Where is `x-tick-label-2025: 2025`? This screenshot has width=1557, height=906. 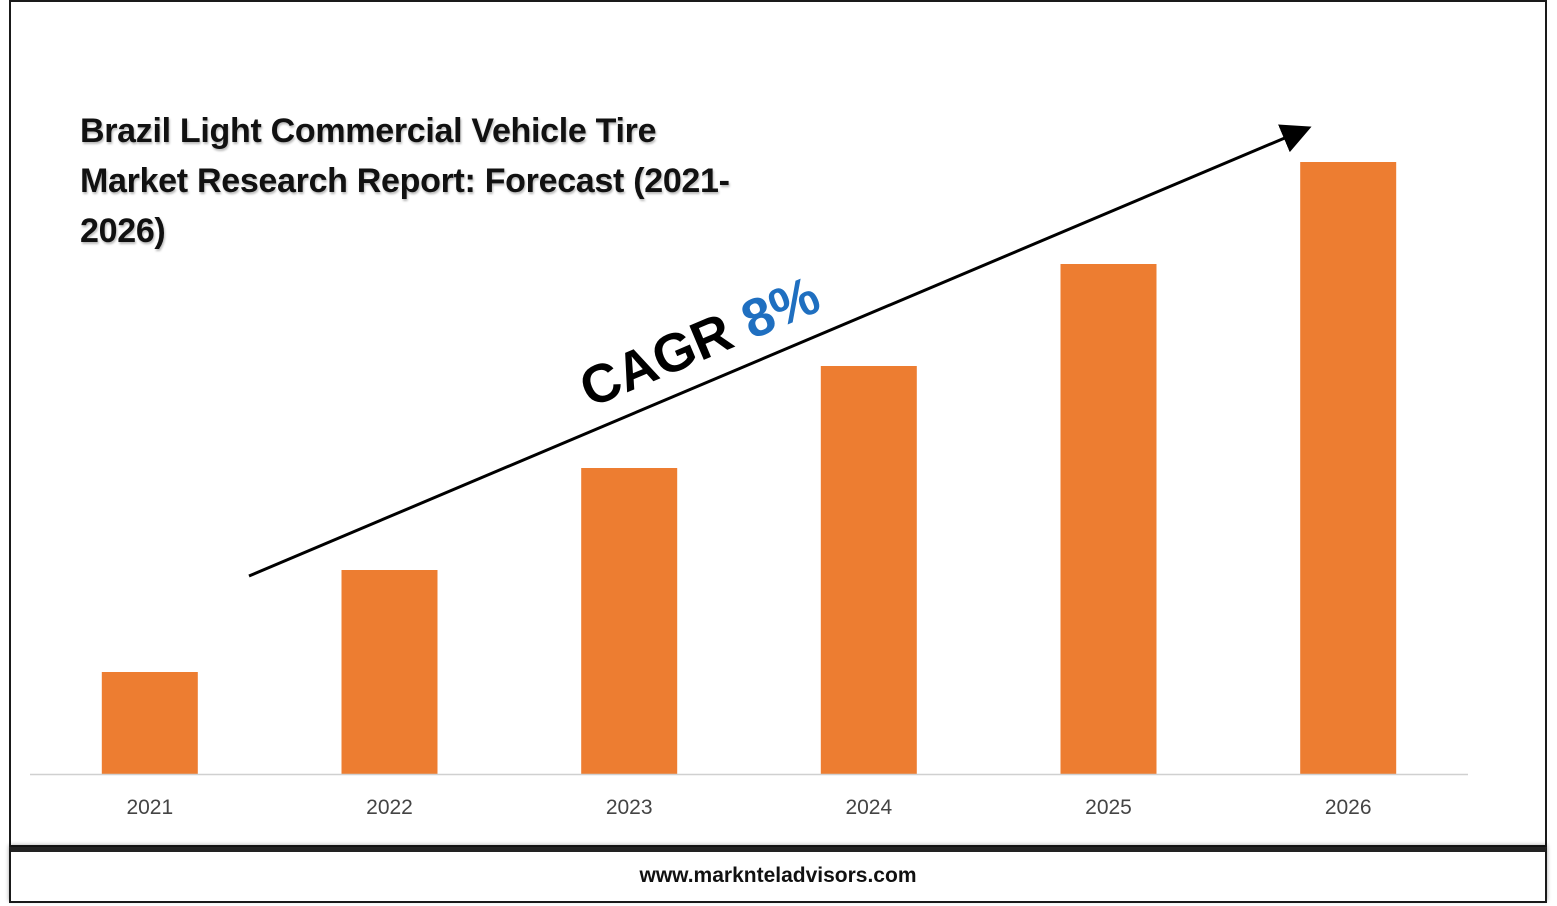
x-tick-label-2025: 2025 is located at coordinates (1108, 807).